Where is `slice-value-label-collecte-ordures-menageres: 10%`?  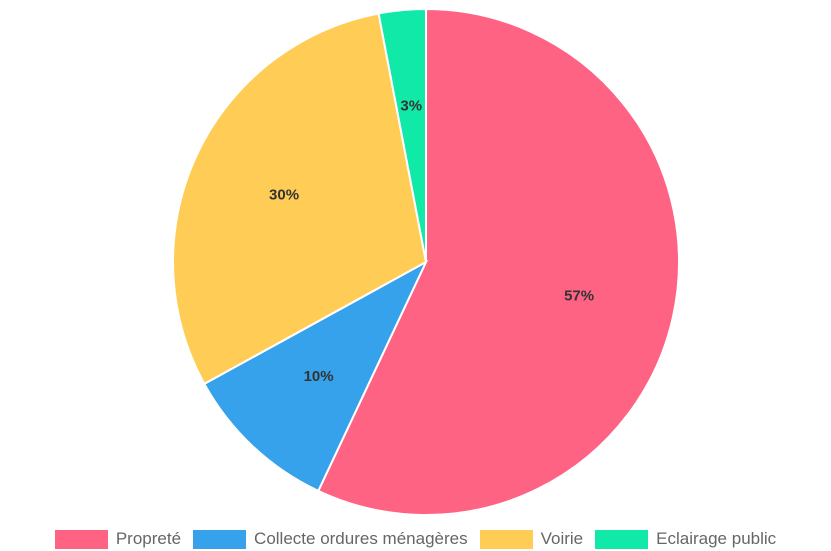 slice-value-label-collecte-ordures-menageres: 10% is located at coordinates (319, 376).